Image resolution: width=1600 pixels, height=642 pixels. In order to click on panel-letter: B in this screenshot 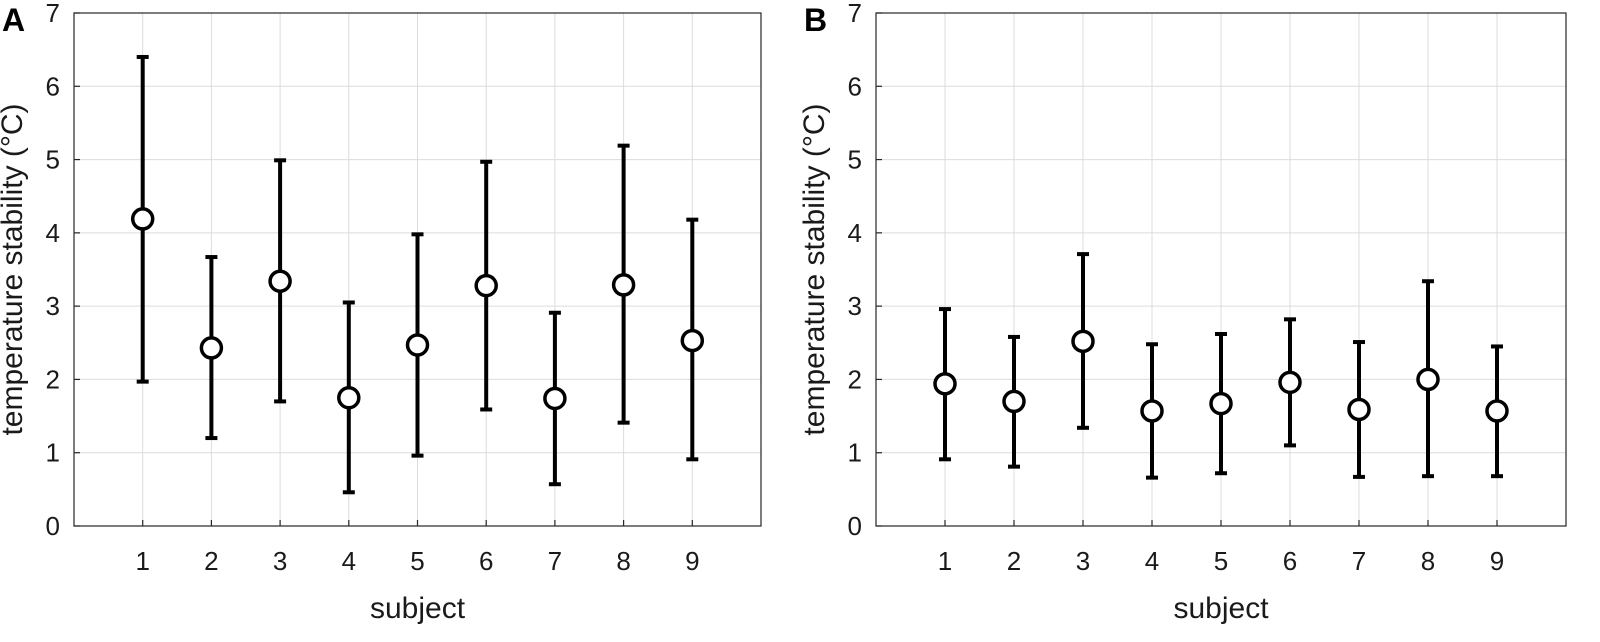, I will do `click(815, 20)`.